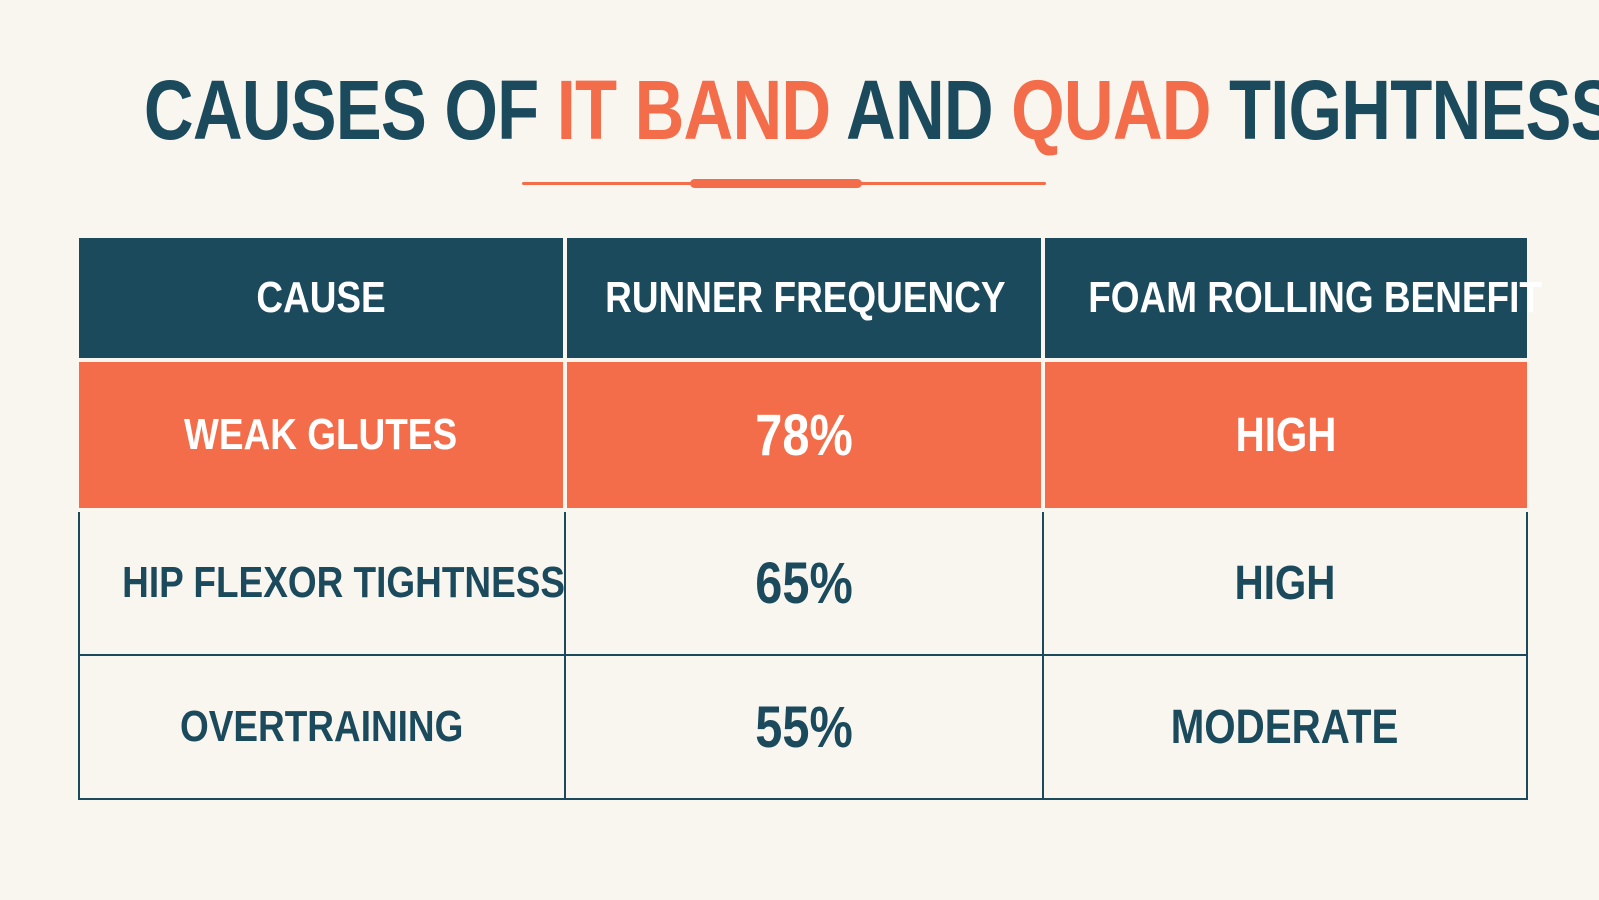  I want to click on cause-label: WEAK GLUTES, so click(321, 434).